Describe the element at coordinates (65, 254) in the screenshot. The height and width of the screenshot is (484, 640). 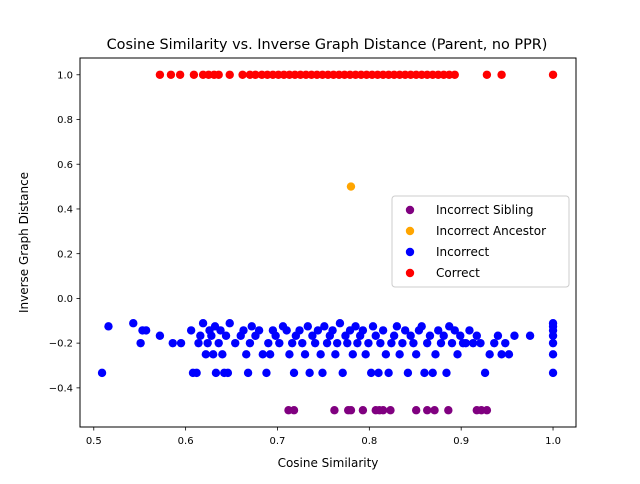
I see `y-tick-label: 0.2` at that location.